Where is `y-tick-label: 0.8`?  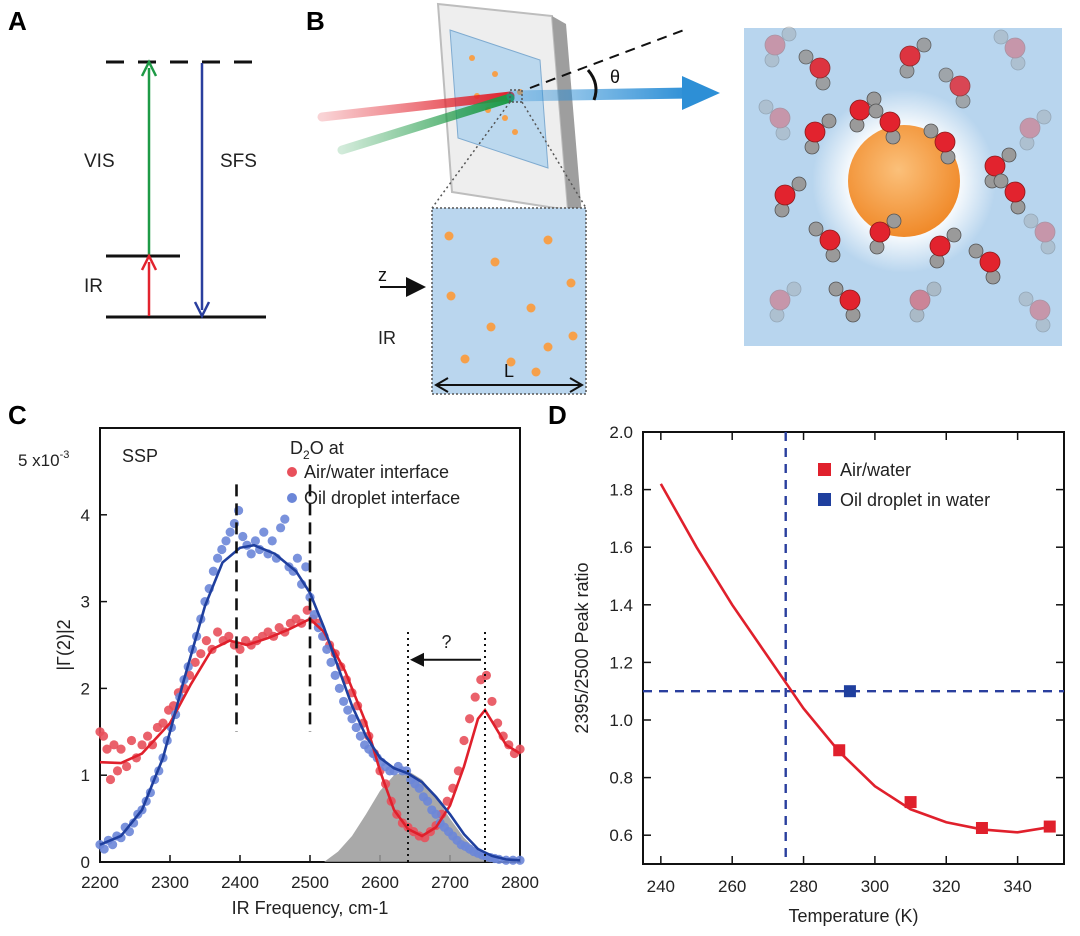
y-tick-label: 0.8 is located at coordinates (621, 778).